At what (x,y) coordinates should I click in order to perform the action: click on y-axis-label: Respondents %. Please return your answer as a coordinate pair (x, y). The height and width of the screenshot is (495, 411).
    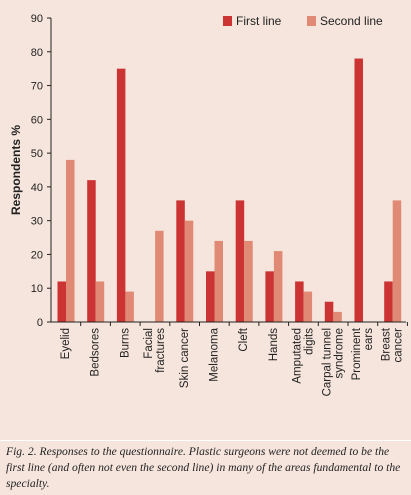
    Looking at the image, I should click on (16, 170).